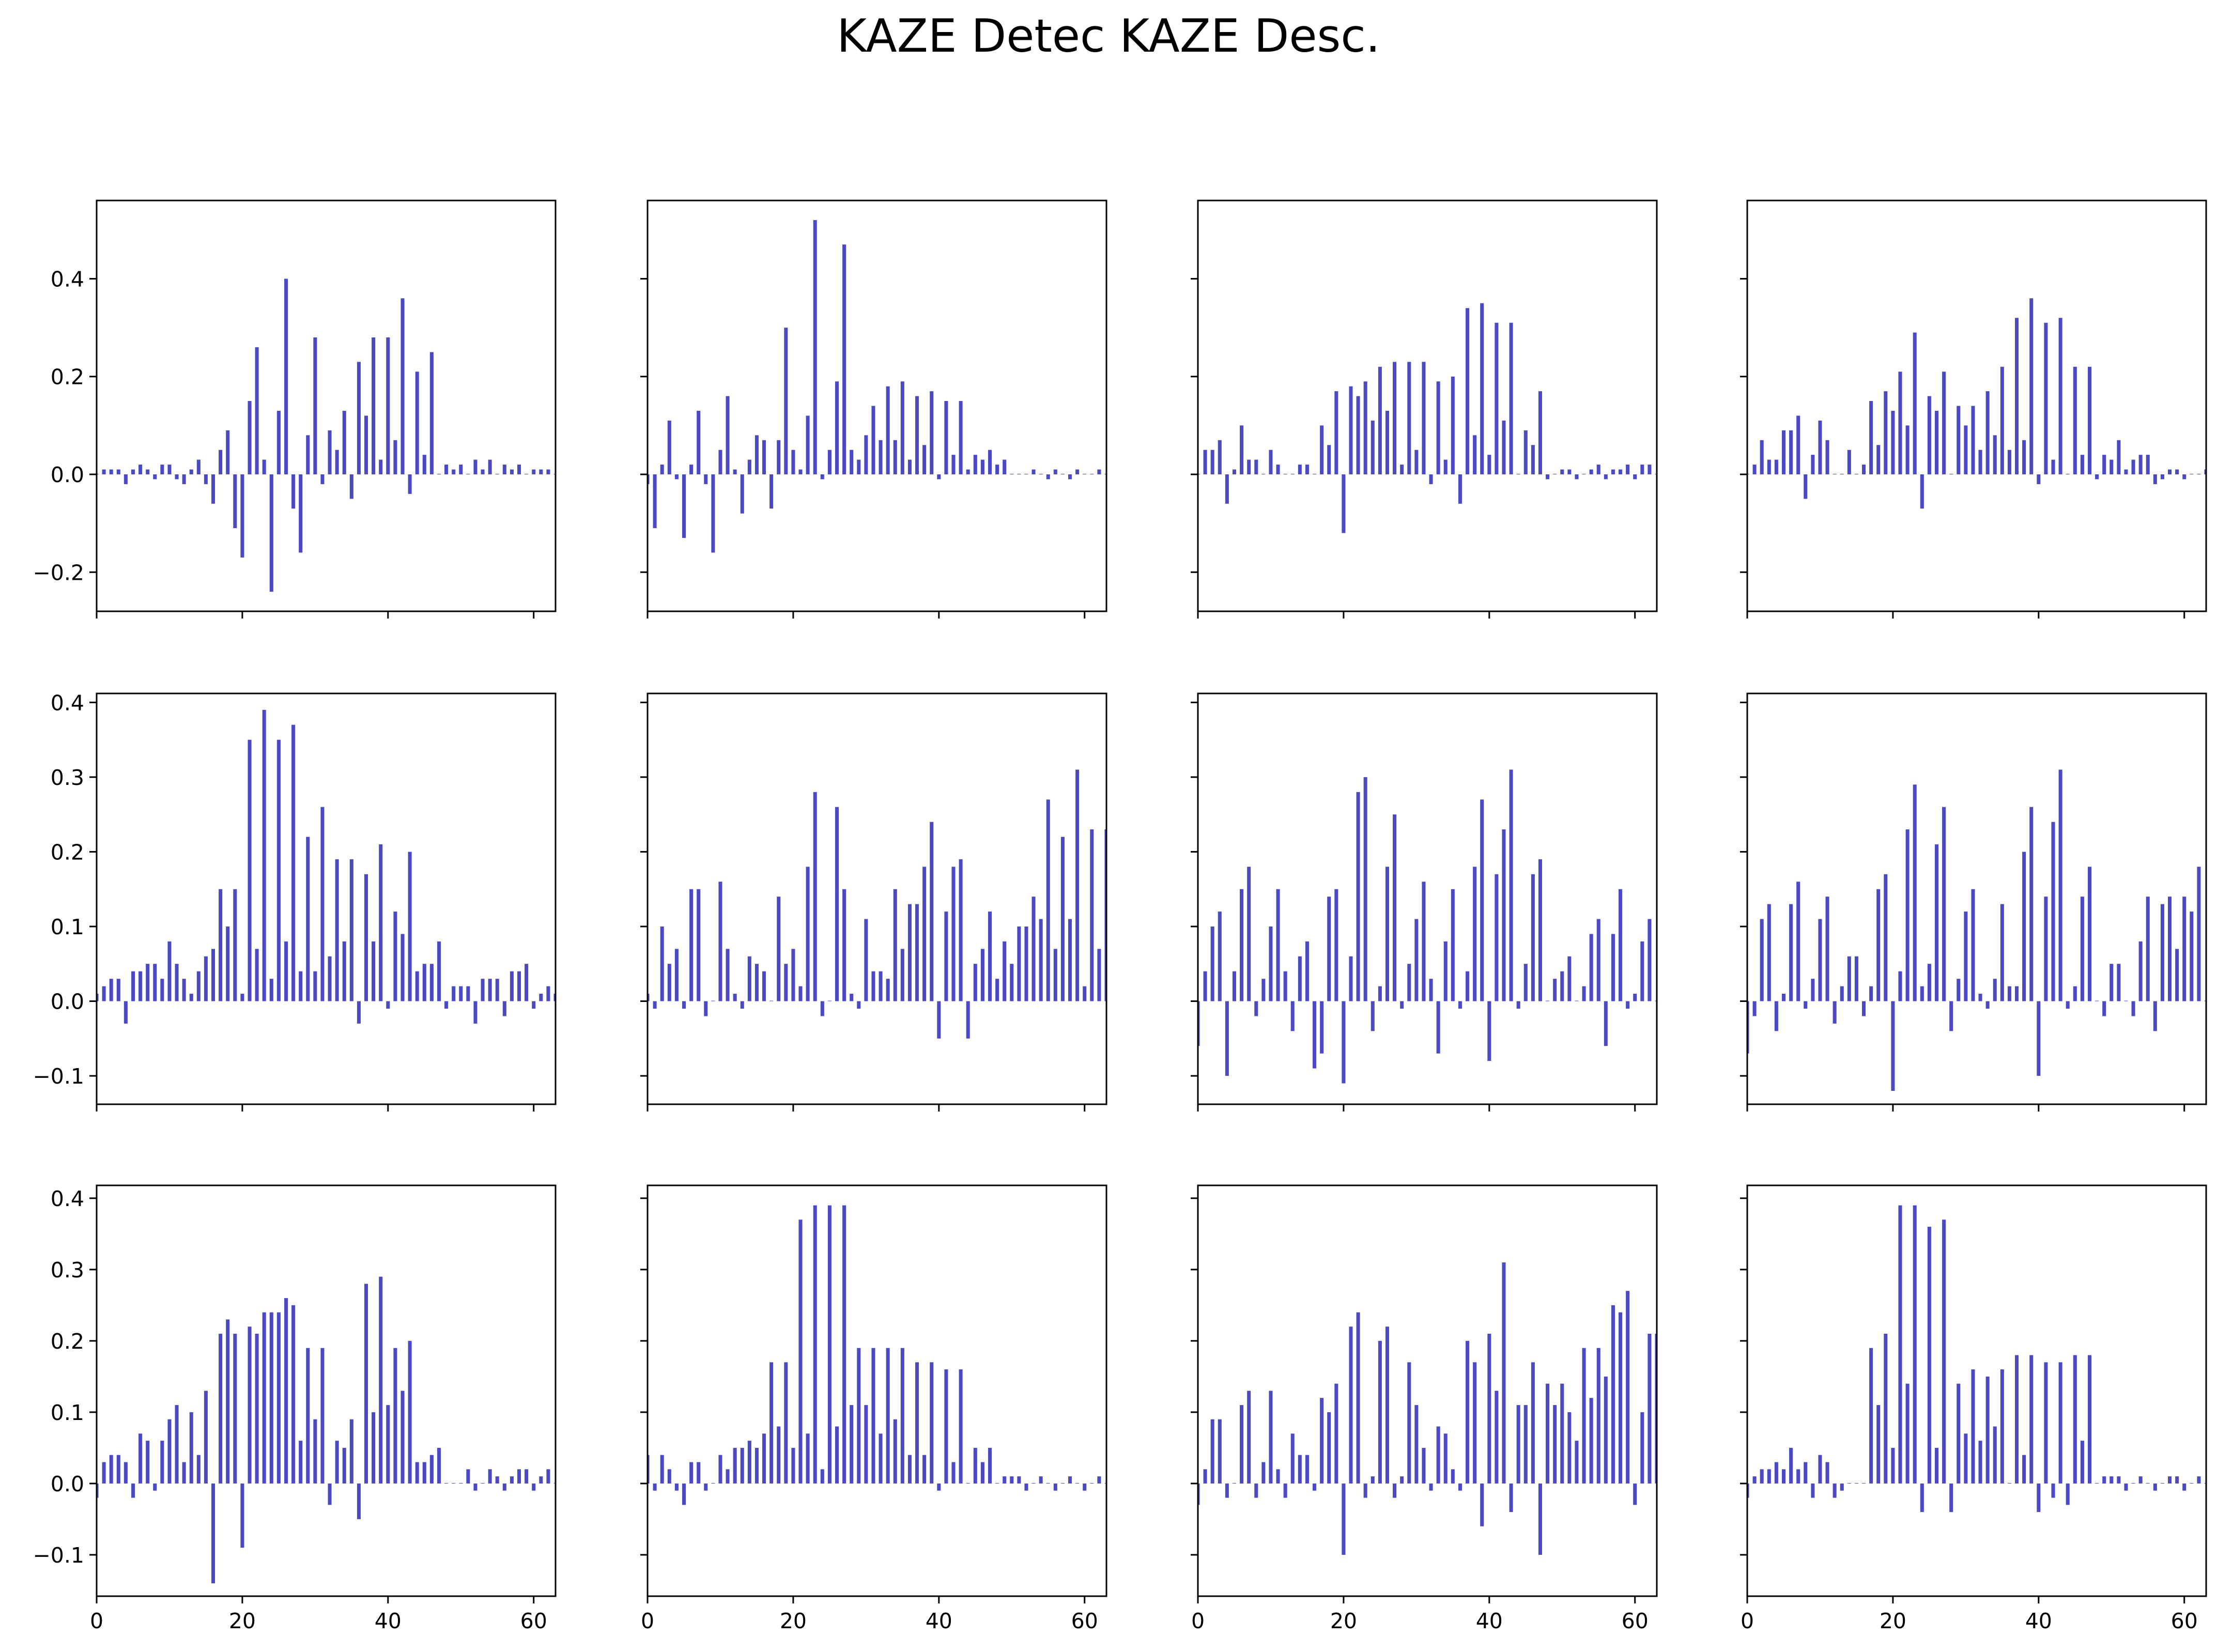 This screenshot has height=1652, width=2217. I want to click on subplot-r2-c3, so click(1425, 902).